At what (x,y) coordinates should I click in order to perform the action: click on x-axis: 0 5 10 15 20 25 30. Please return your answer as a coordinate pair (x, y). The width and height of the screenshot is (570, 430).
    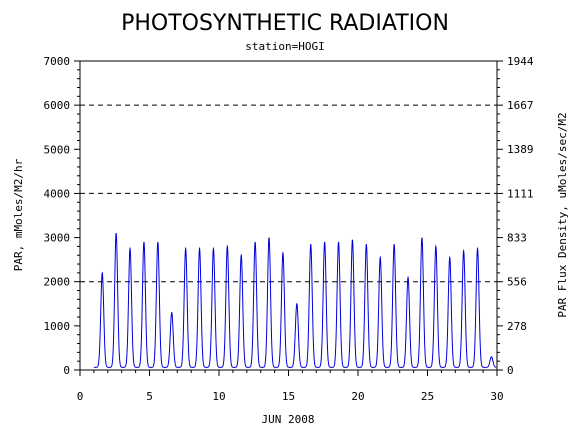
    Looking at the image, I should click on (290, 386).